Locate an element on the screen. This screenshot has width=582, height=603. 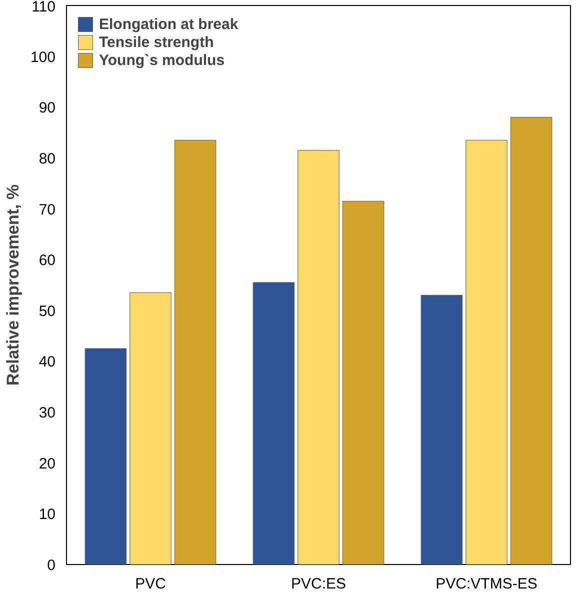
x-tick-label: PVC:VTMS-ES is located at coordinates (487, 584).